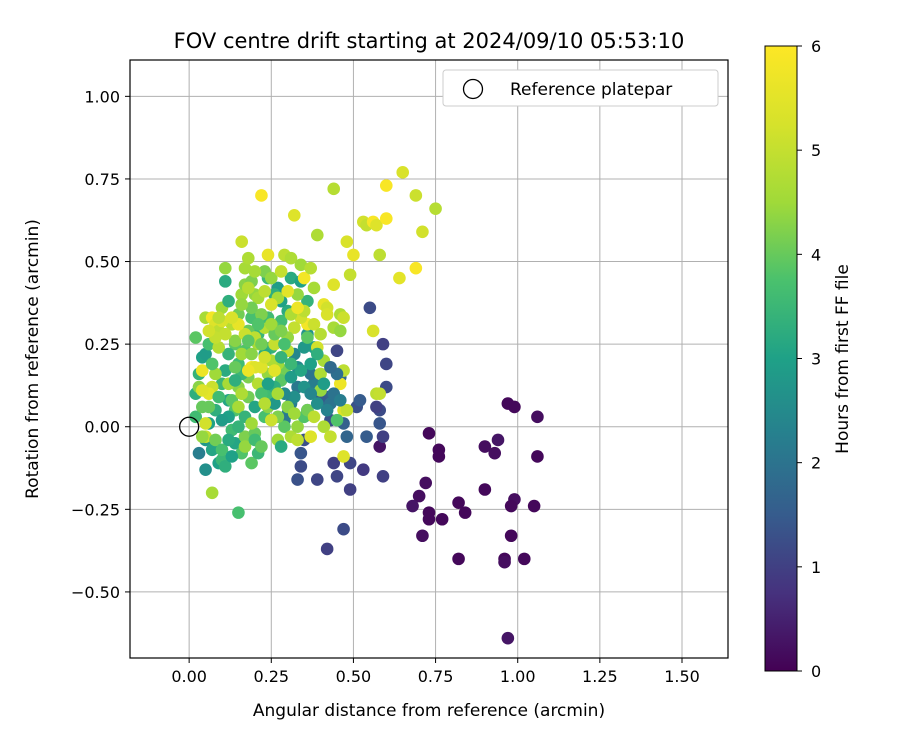 Image resolution: width=900 pixels, height=750 pixels. I want to click on legend-reference-marker, so click(473, 89).